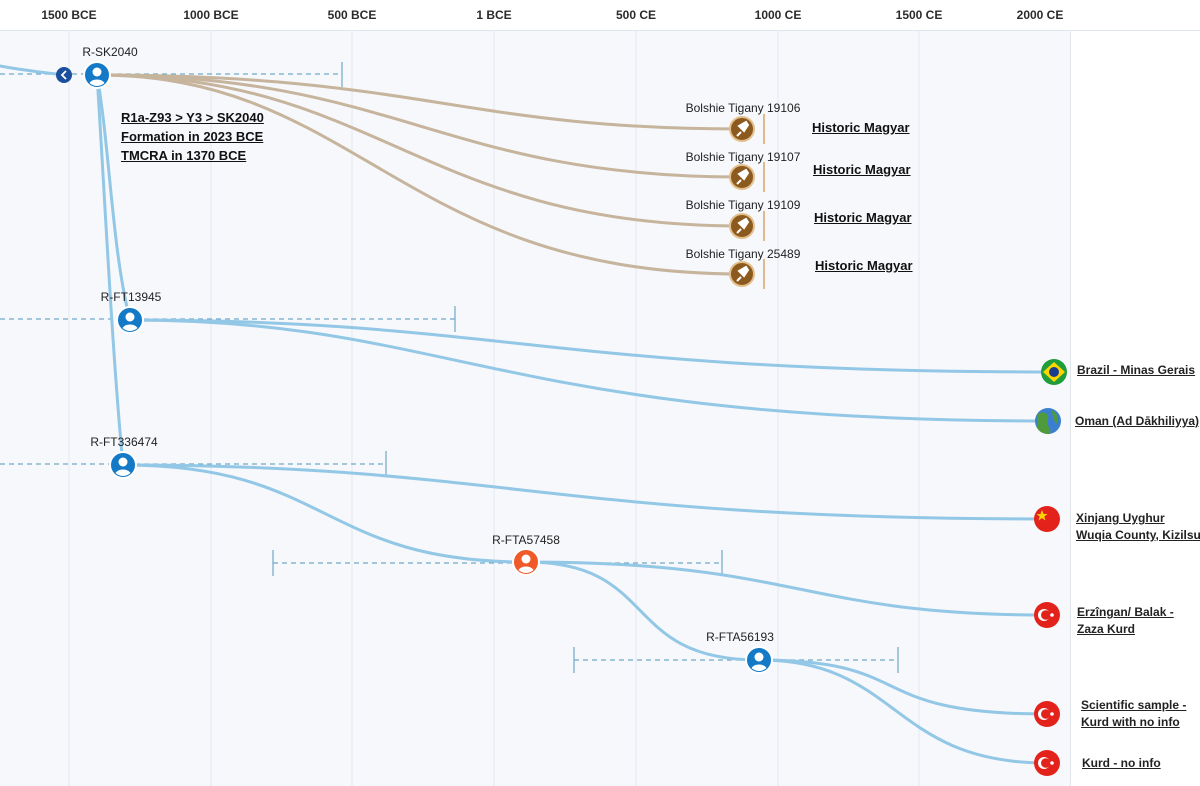 This screenshot has width=1200, height=786. What do you see at coordinates (740, 637) in the screenshot?
I see `node-label-r-fta56193: R-FTA56193` at bounding box center [740, 637].